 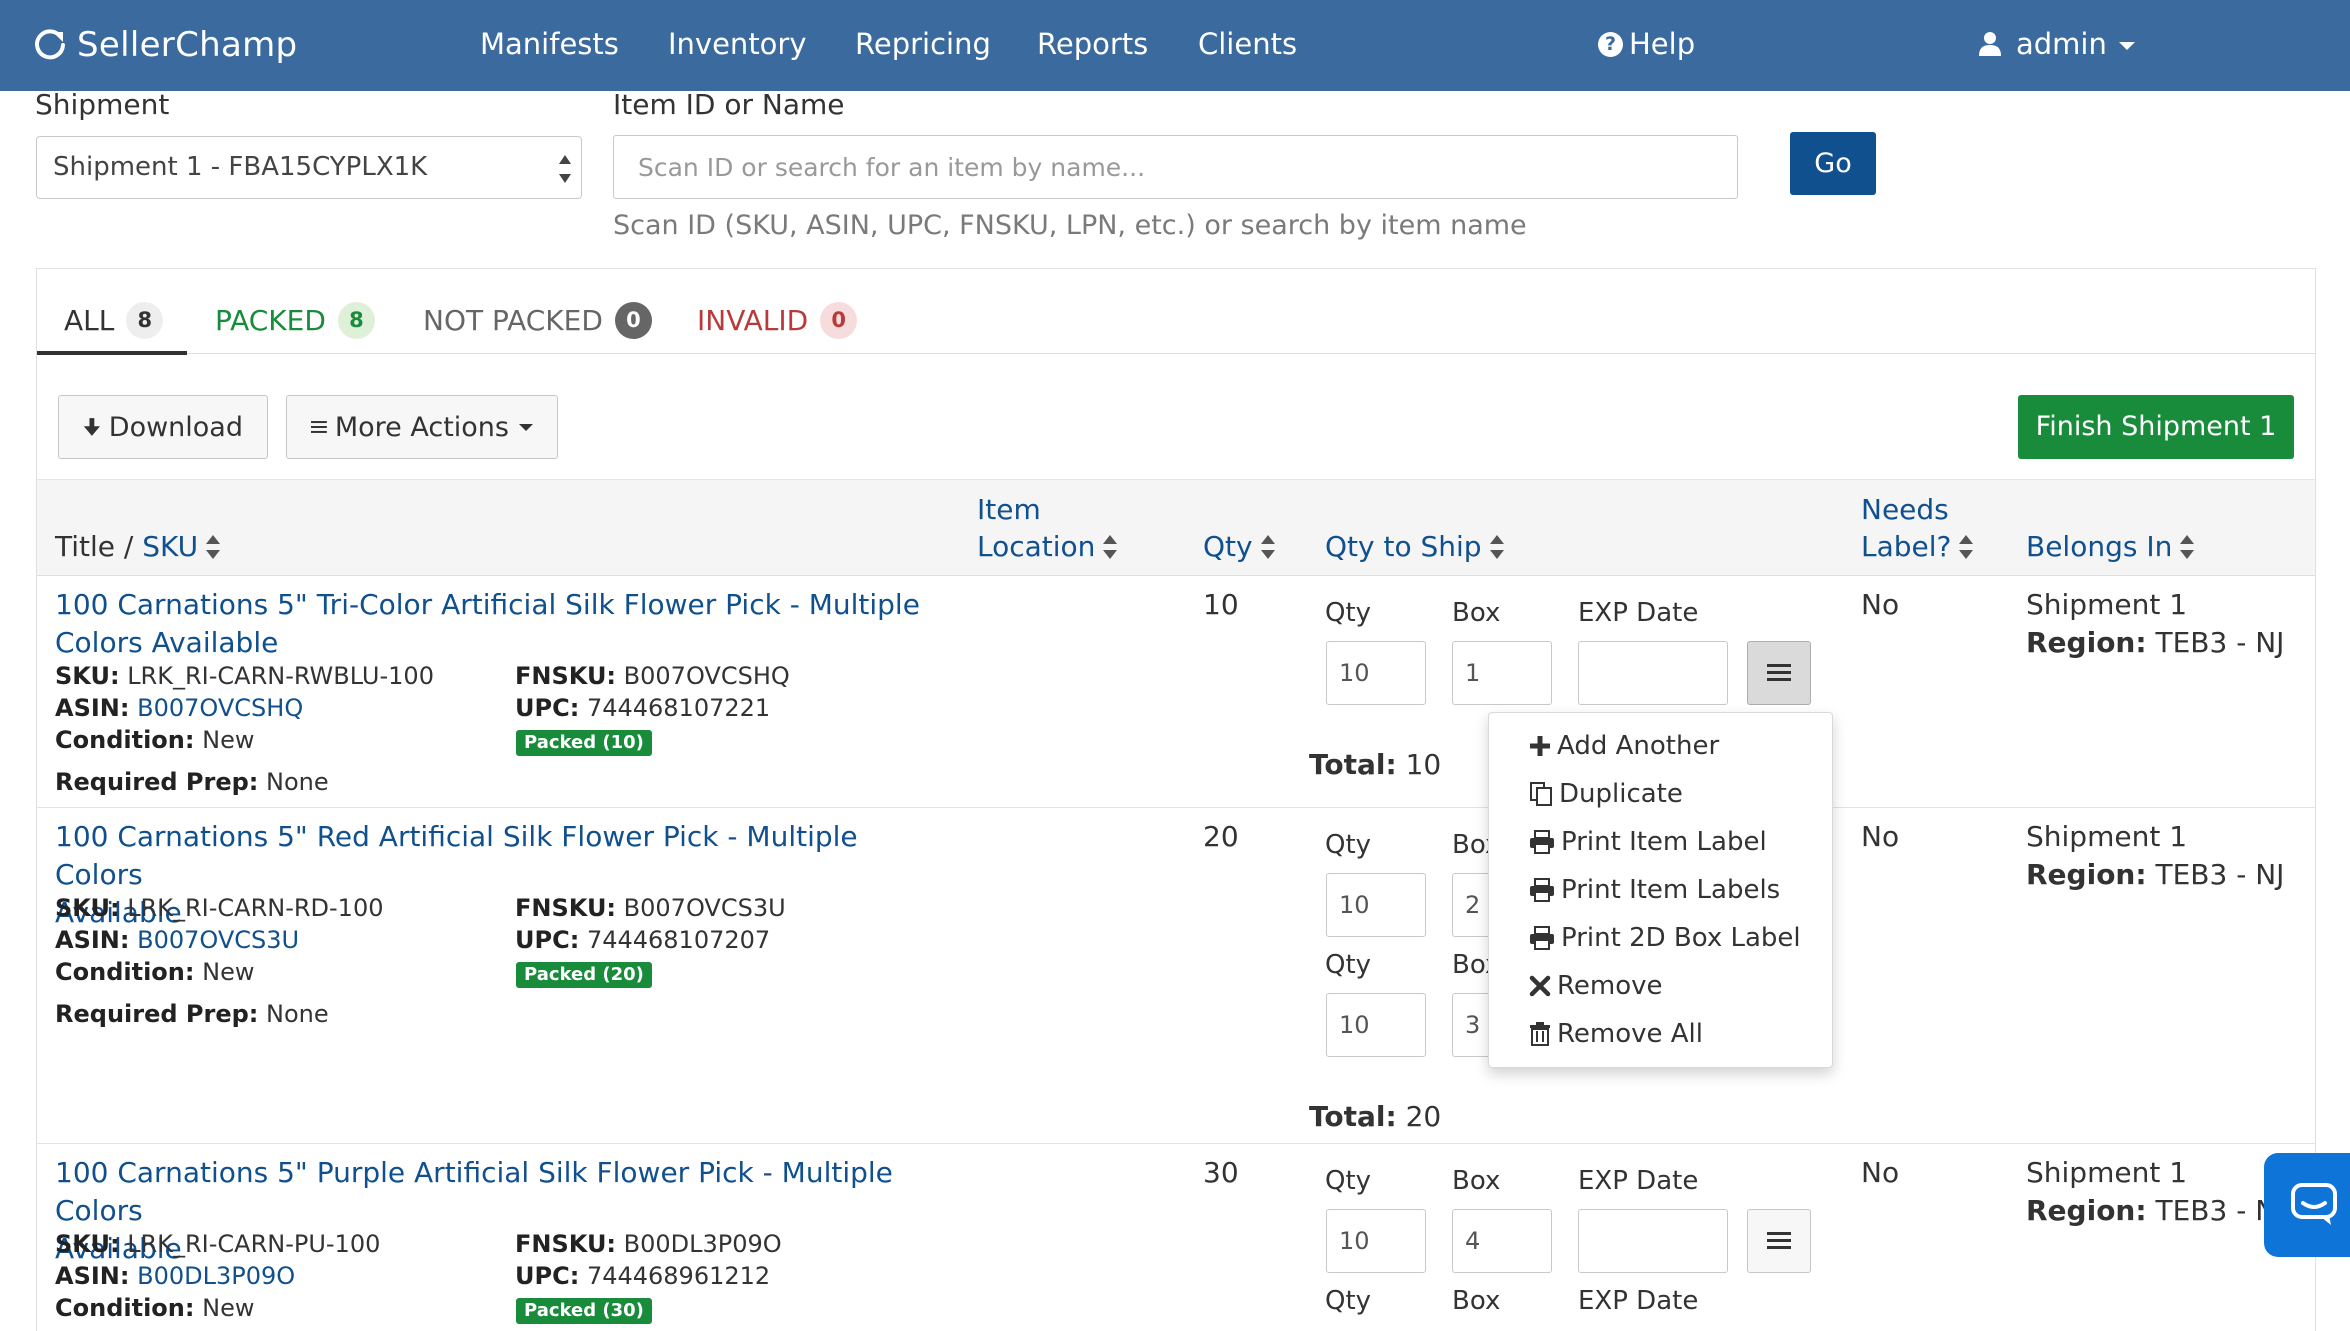 What do you see at coordinates (50, 44) in the screenshot?
I see `refresh-logo-icon` at bounding box center [50, 44].